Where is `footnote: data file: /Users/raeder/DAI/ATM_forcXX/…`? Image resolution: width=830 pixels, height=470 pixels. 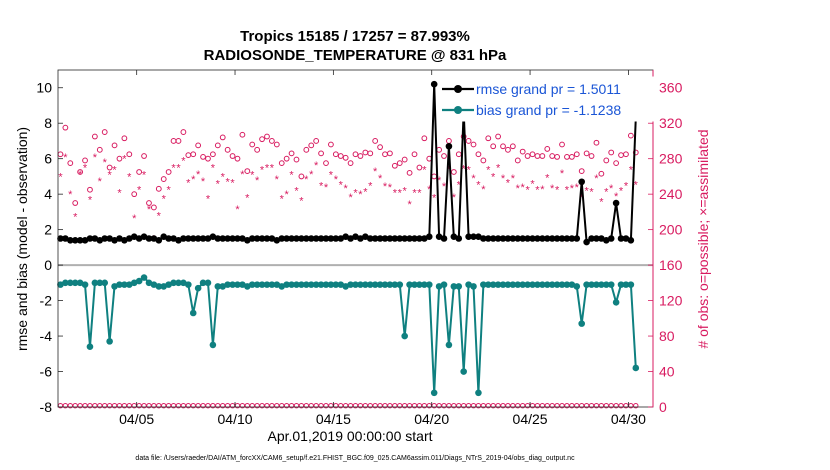 footnote: data file: /Users/raeder/DAI/ATM_forcXX/… is located at coordinates (355, 458).